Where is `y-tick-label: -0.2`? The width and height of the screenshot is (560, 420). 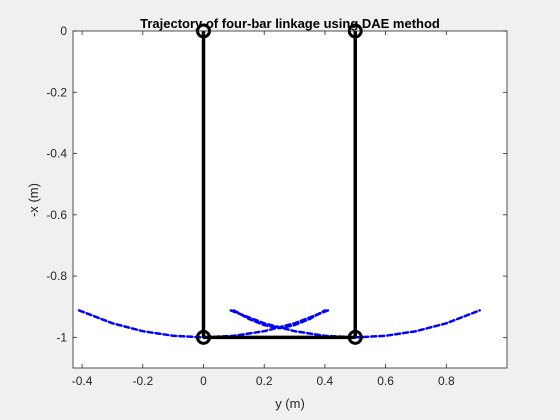 y-tick-label: -0.2 is located at coordinates (56, 92).